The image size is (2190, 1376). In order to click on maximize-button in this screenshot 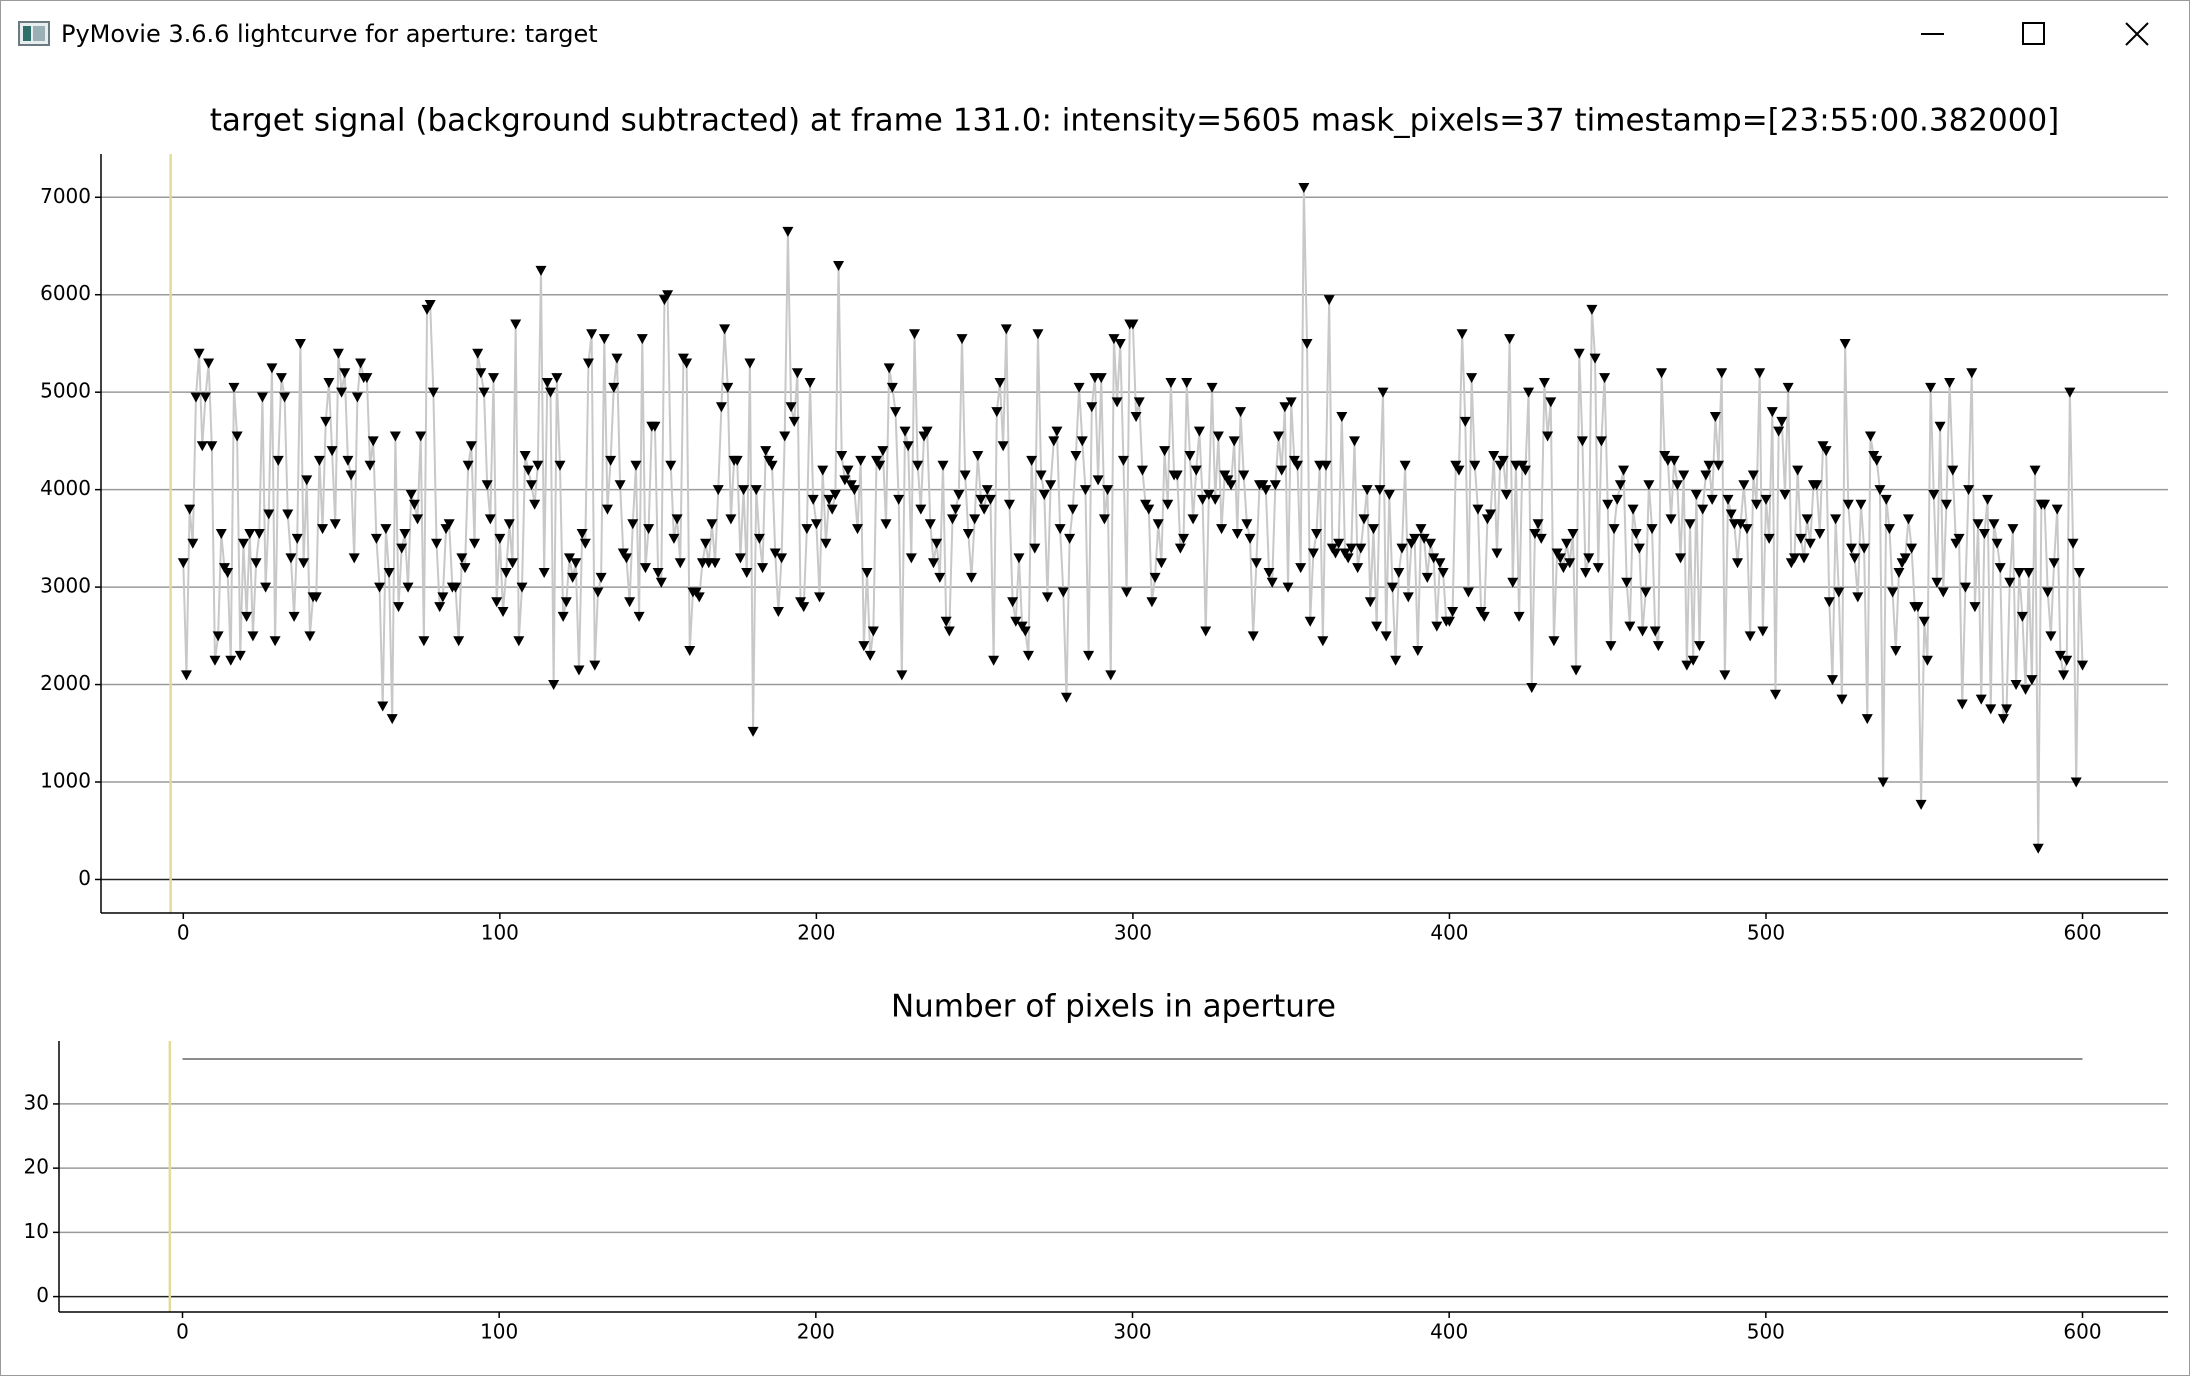, I will do `click(2033, 33)`.